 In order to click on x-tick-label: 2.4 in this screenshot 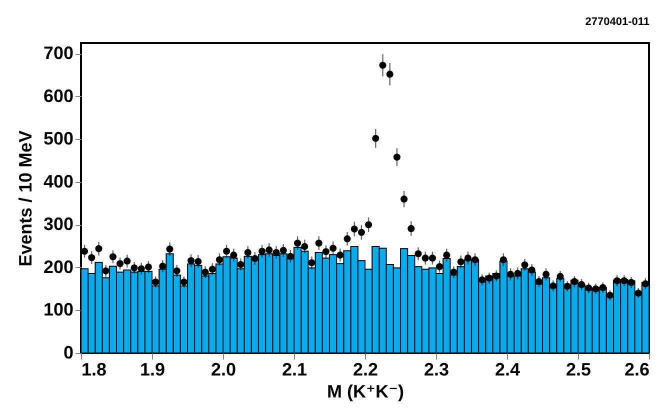, I will do `click(507, 370)`.